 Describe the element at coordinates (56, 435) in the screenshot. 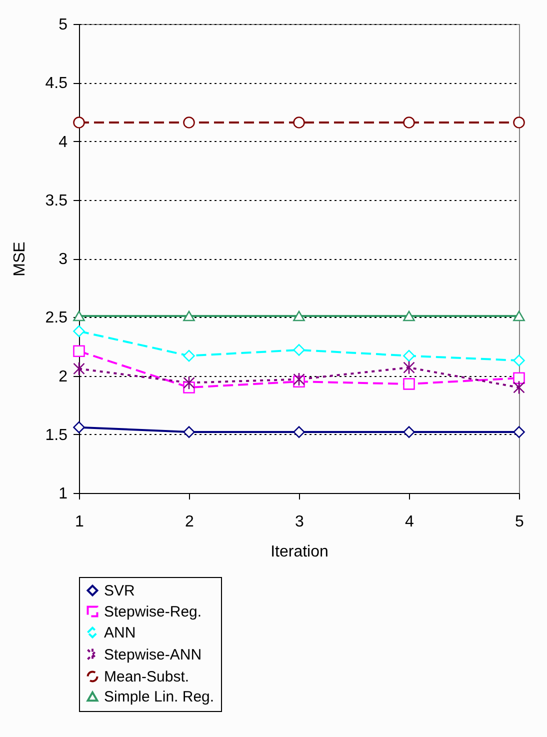

I see `y-tick-label: 1.5` at that location.